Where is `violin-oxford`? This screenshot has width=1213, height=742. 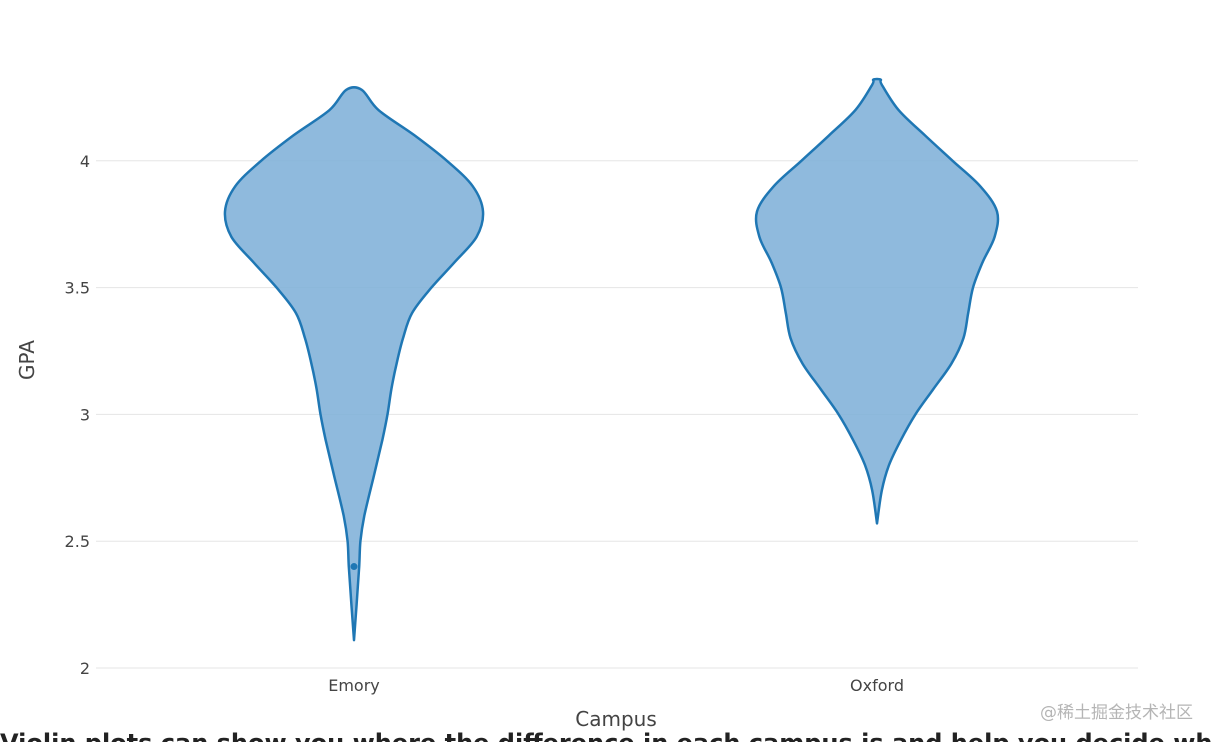
violin-oxford is located at coordinates (877, 301).